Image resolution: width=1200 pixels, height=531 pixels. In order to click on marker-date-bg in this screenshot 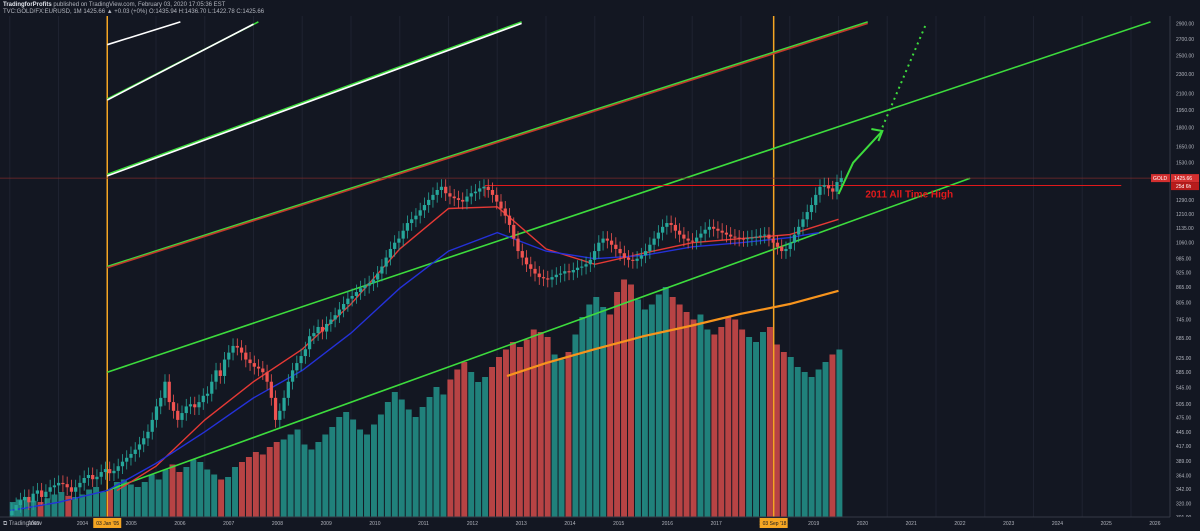, I will do `click(773, 523)`.